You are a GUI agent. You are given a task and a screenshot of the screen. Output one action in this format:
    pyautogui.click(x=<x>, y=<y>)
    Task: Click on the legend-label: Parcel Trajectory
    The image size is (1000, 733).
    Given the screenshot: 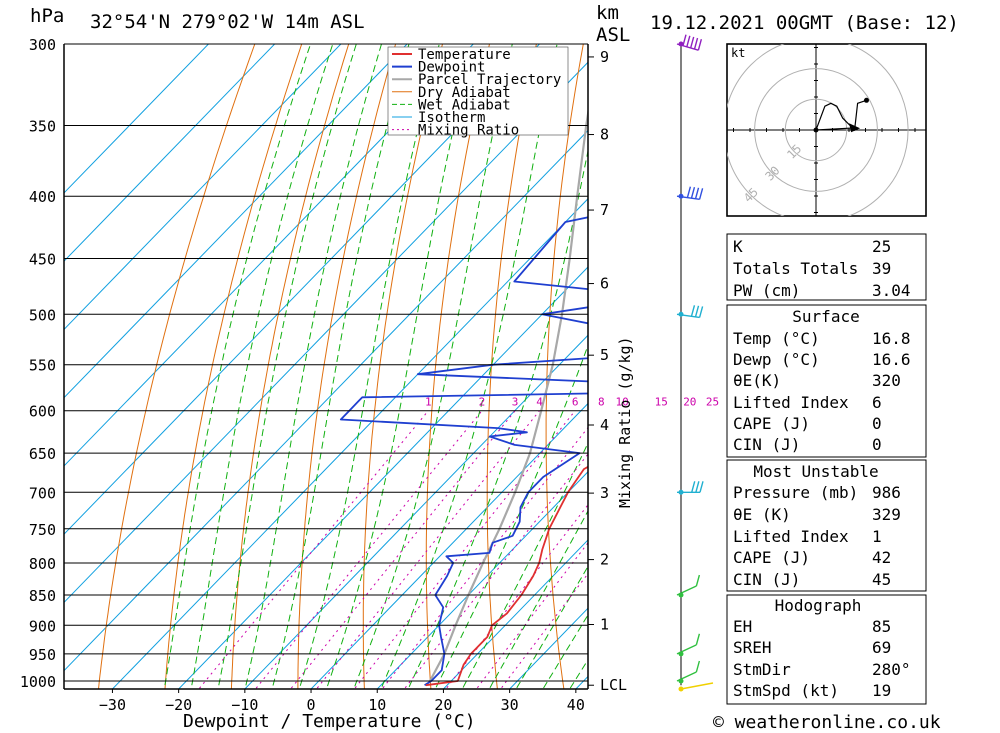 What is the action you would take?
    pyautogui.click(x=489, y=80)
    